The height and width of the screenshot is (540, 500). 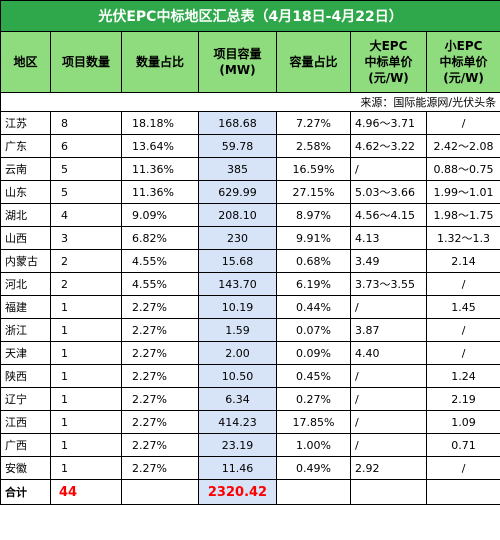 I want to click on cell-region: 福建, so click(x=25, y=307).